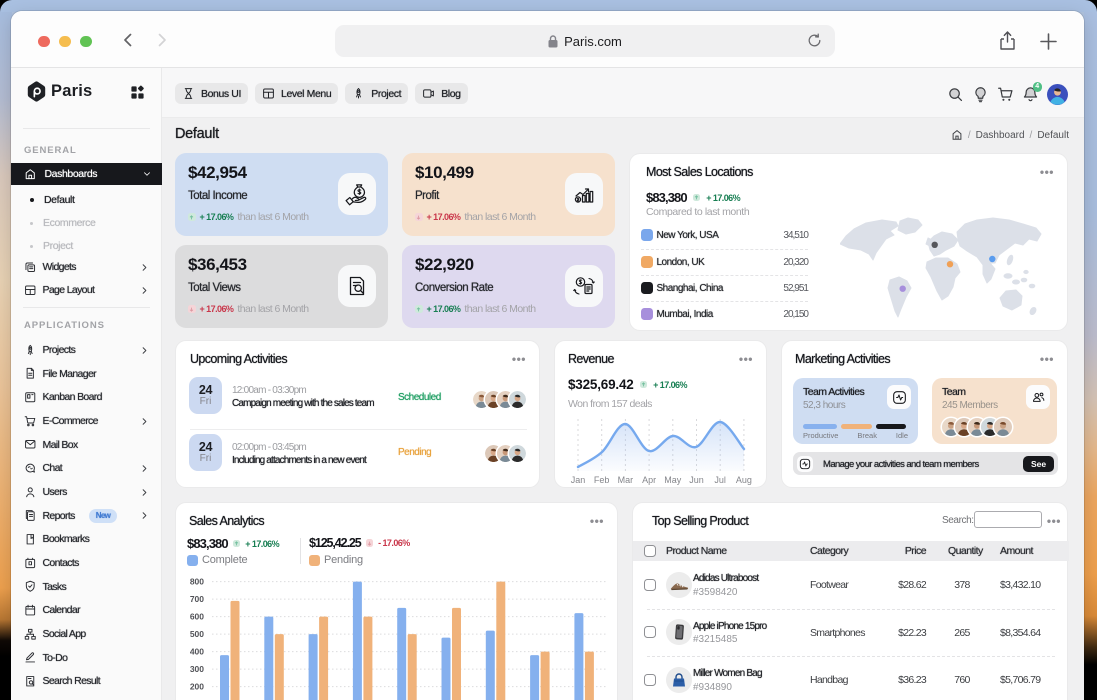 This screenshot has height=700, width=1097. Describe the element at coordinates (197, 651) in the screenshot. I see `svg-text: 400` at that location.